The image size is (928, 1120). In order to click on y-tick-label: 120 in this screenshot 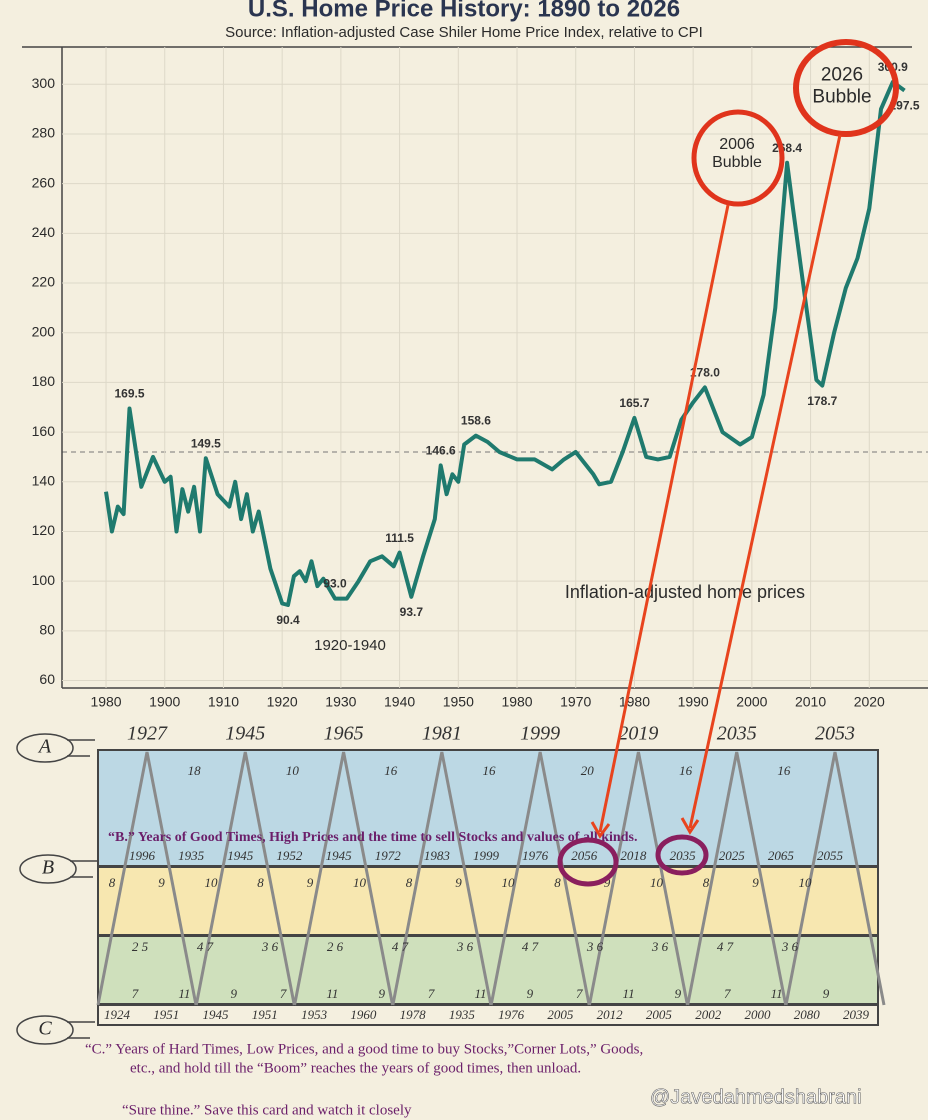, I will do `click(44, 530)`.